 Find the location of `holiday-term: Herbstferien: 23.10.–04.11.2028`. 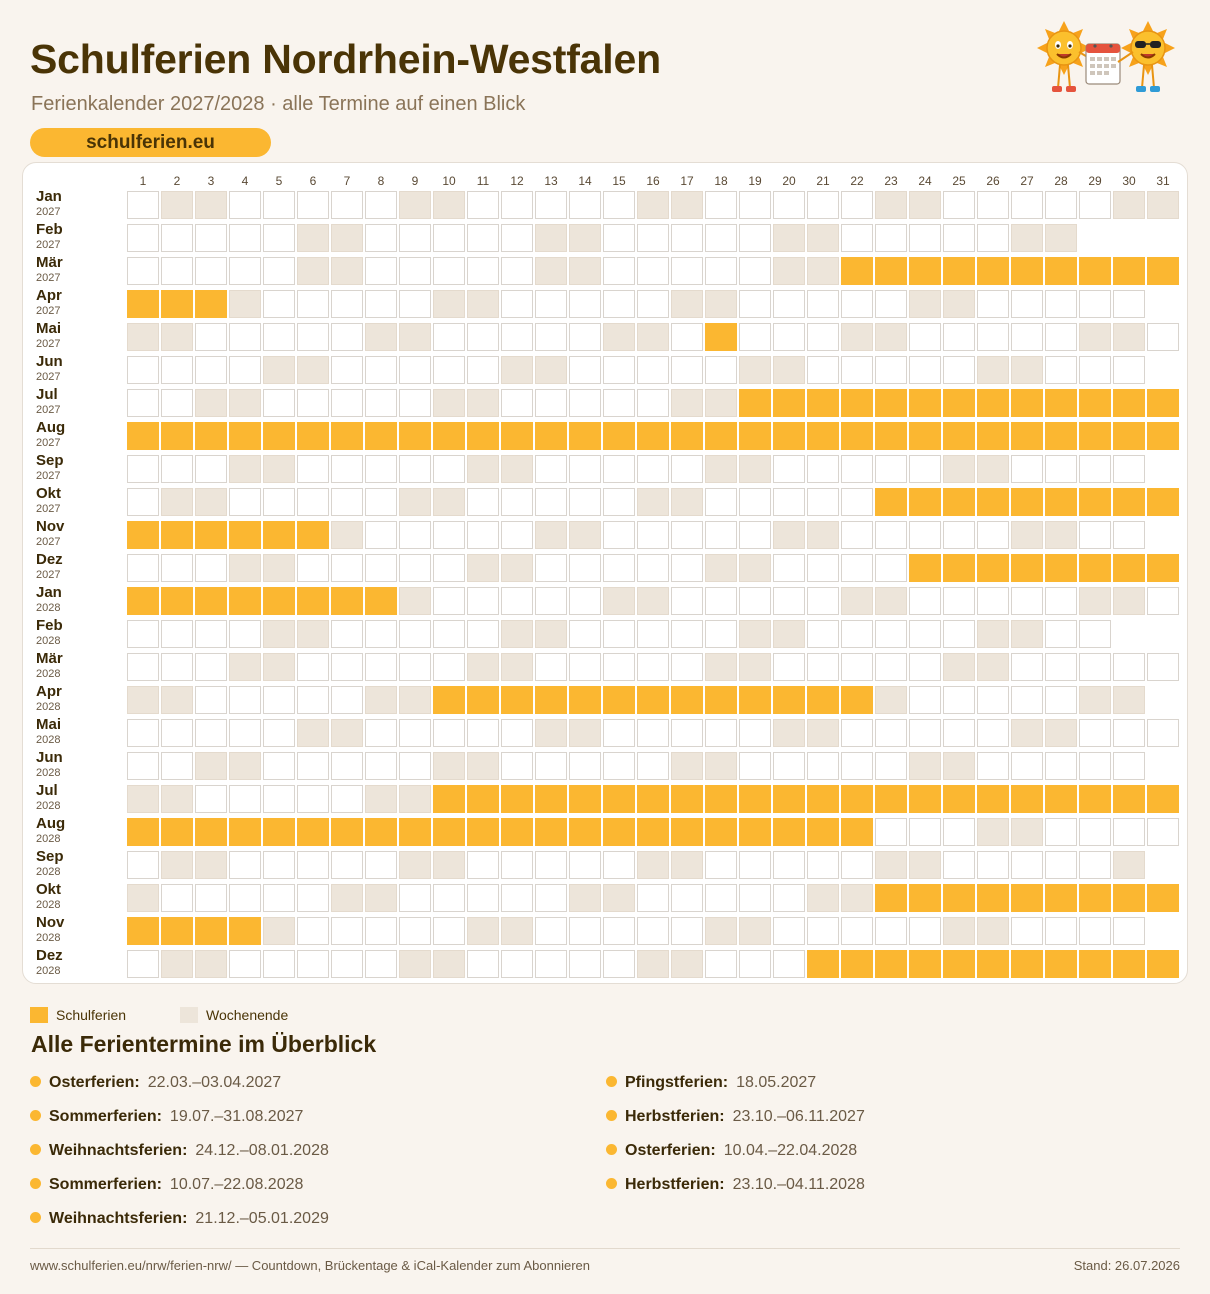

holiday-term: Herbstferien: 23.10.–04.11.2028 is located at coordinates (735, 1185).